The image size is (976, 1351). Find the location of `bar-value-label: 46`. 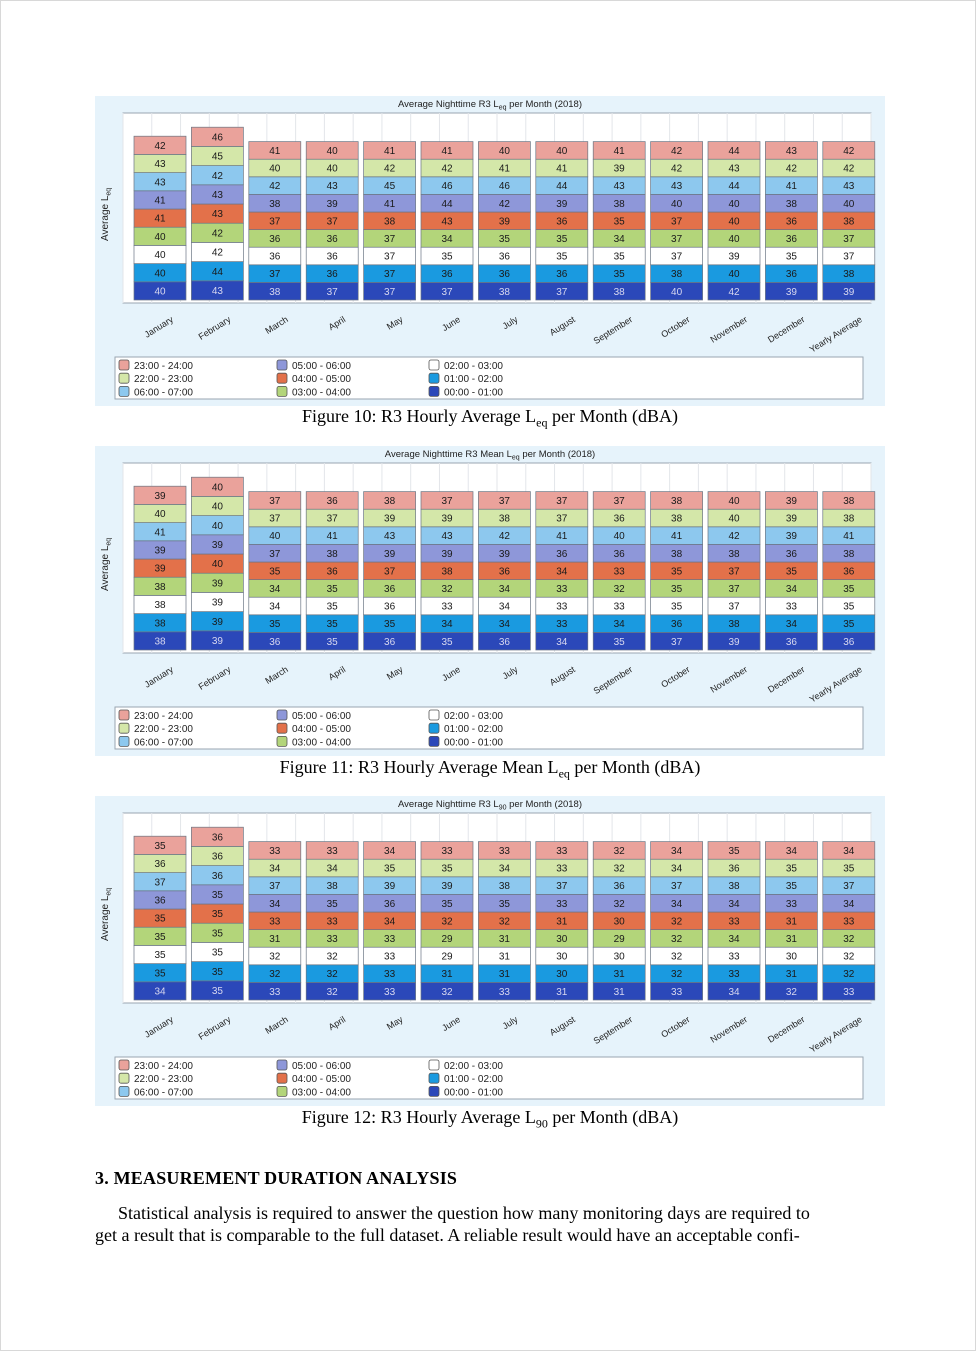

bar-value-label: 46 is located at coordinates (505, 186).